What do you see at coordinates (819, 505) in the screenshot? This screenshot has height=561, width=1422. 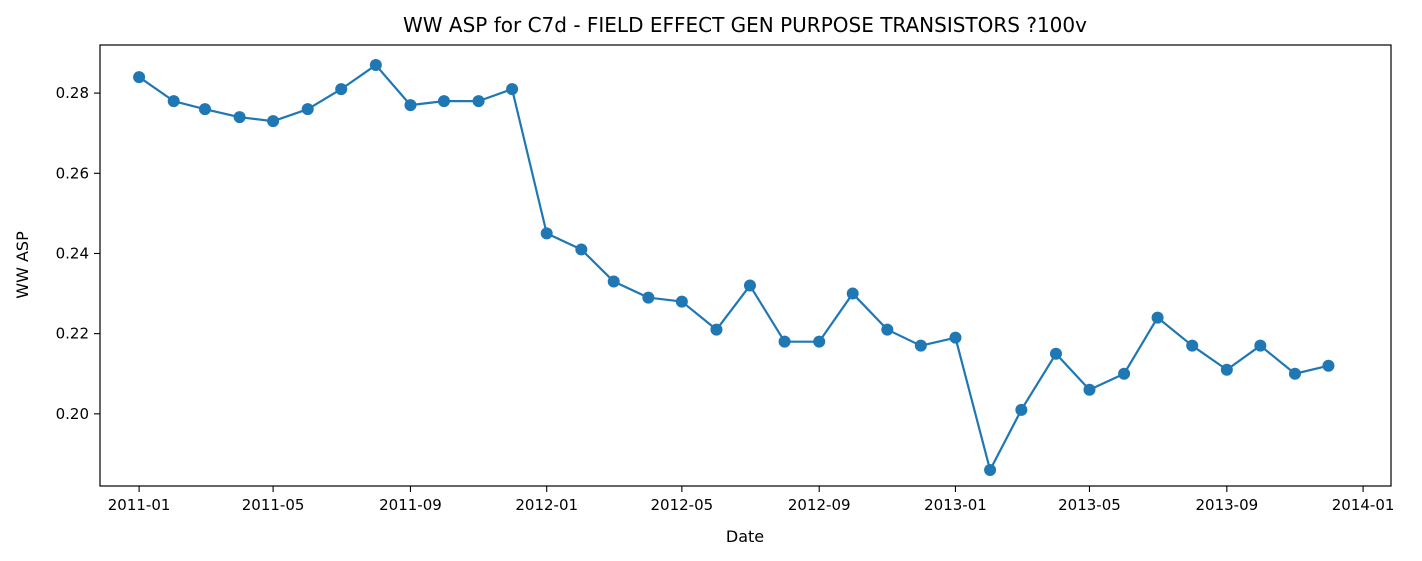 I see `x-tick-label: 2012-09` at bounding box center [819, 505].